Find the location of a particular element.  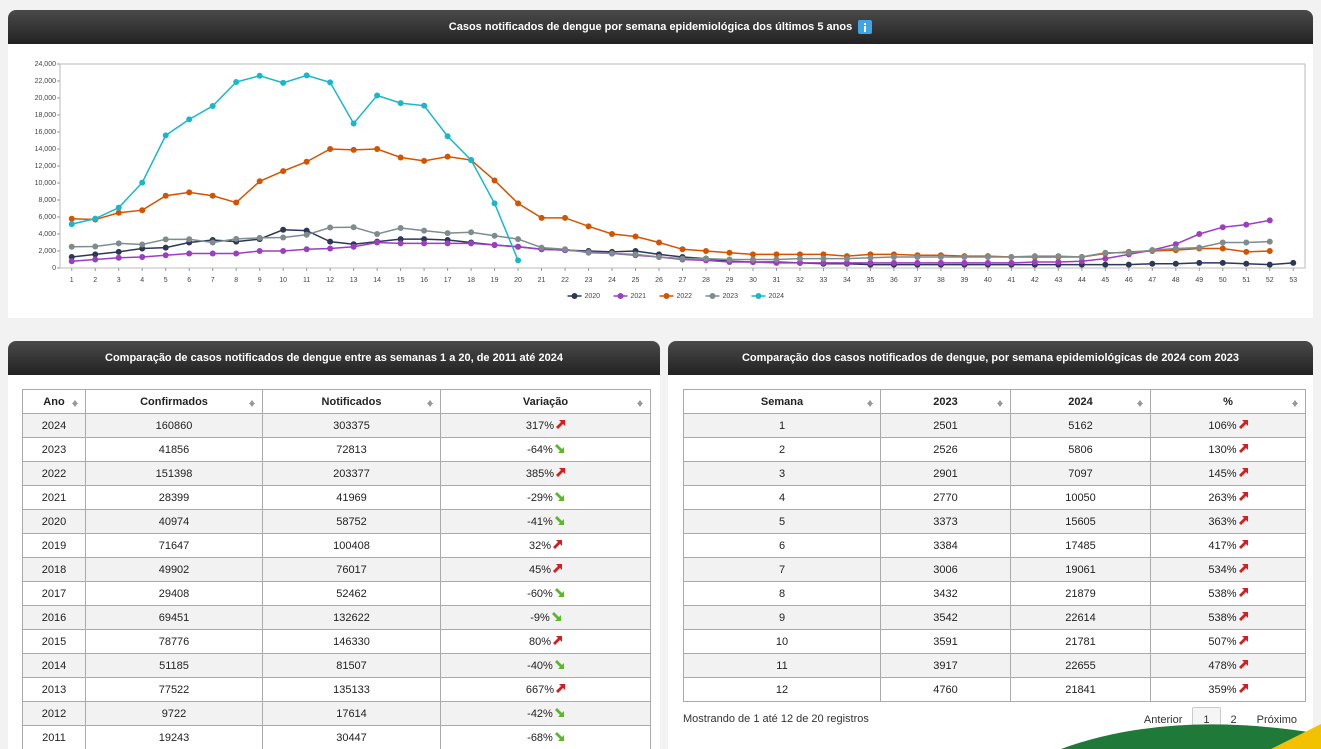

table-cell: 2017 is located at coordinates (54, 593).